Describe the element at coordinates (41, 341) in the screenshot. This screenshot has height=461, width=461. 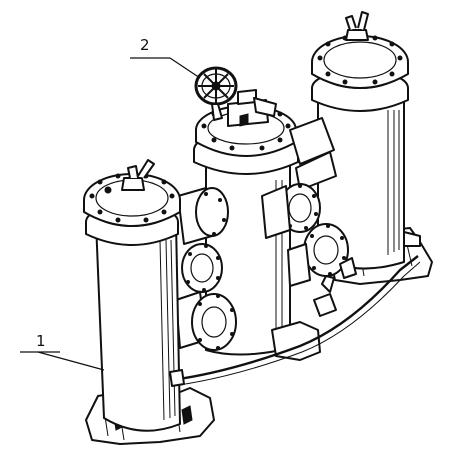
I see `callout-label-1: 1` at that location.